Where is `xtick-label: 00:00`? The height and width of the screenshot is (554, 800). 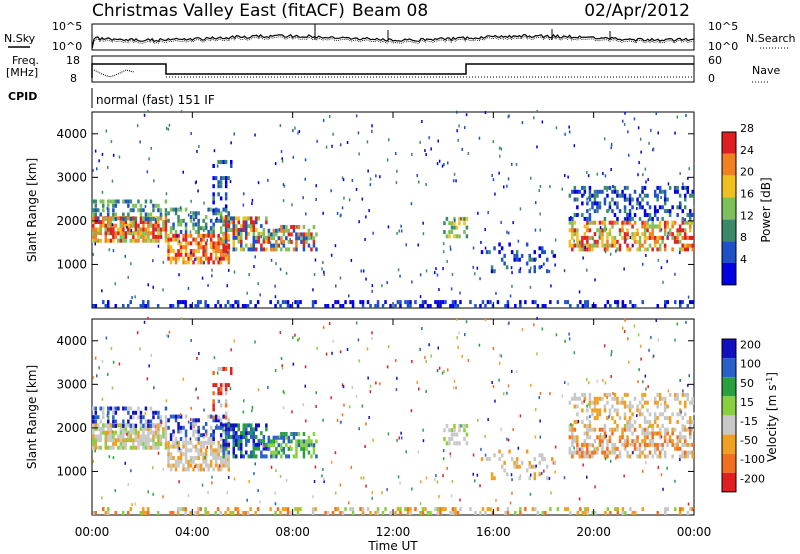 xtick-label: 00:00 is located at coordinates (694, 532).